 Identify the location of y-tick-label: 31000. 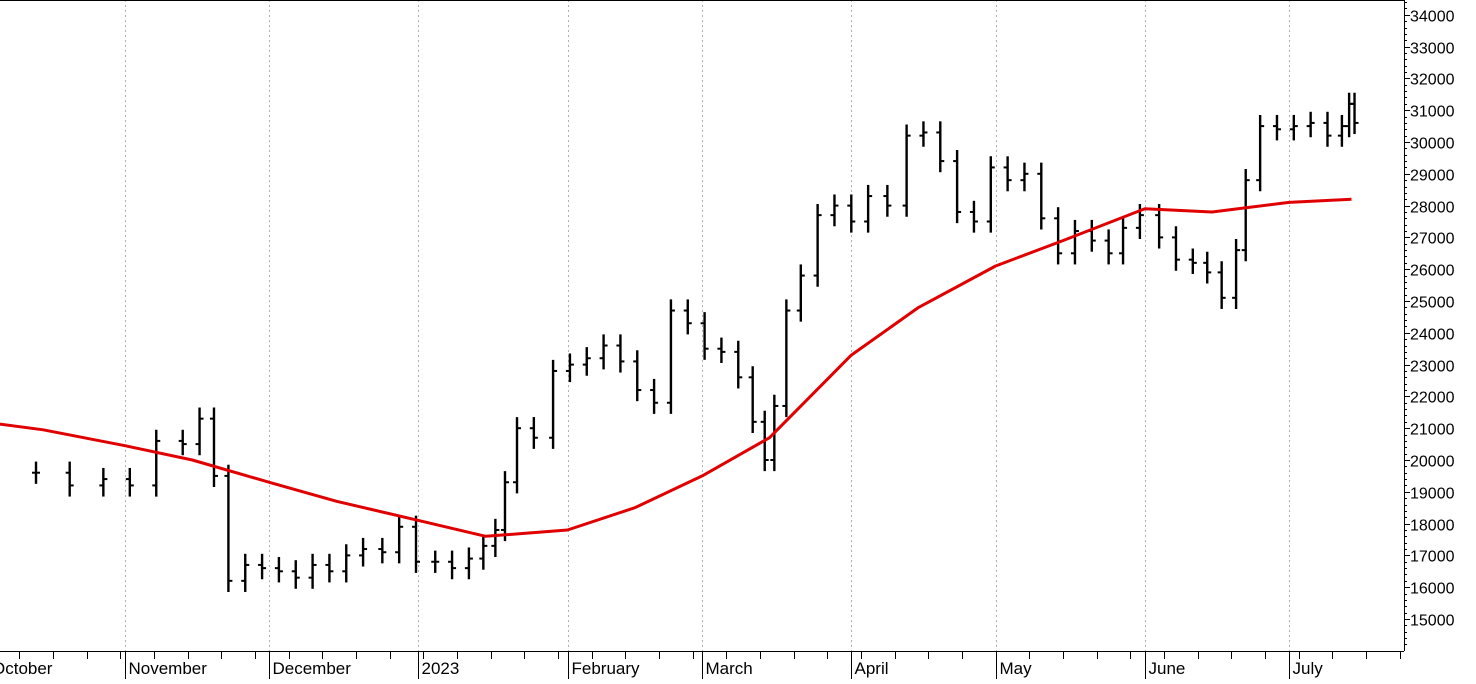
(1432, 112).